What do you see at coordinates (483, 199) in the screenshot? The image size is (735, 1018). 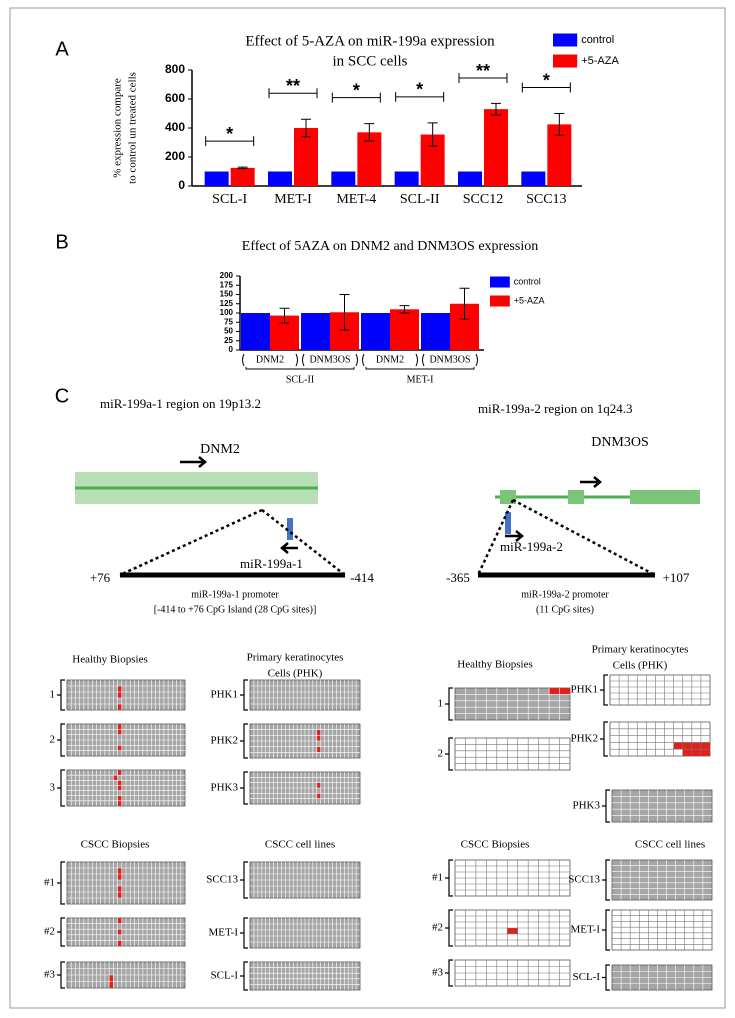 I see `x-tick-label: SCC12` at bounding box center [483, 199].